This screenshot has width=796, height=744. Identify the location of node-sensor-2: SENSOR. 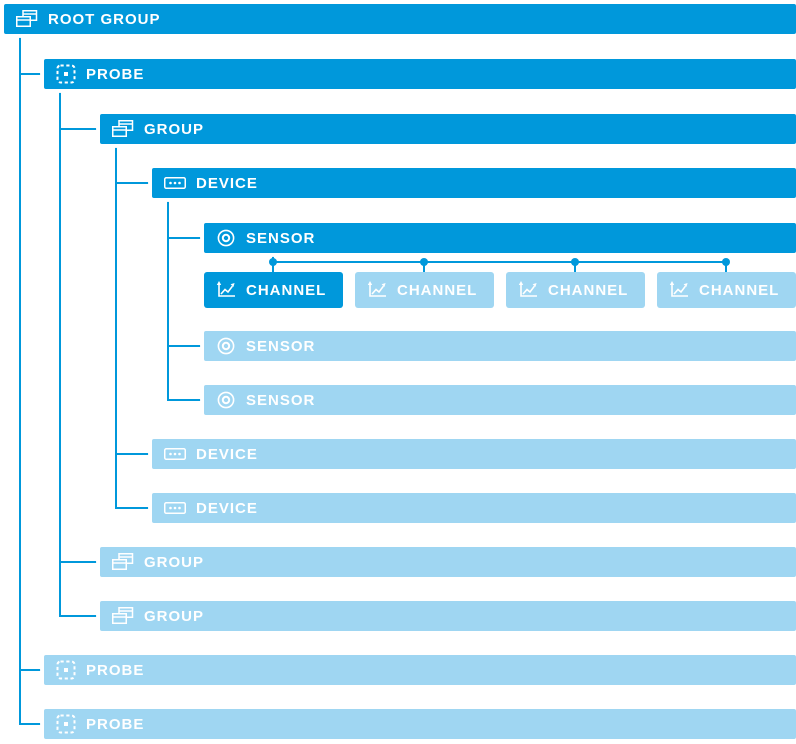
(500, 346).